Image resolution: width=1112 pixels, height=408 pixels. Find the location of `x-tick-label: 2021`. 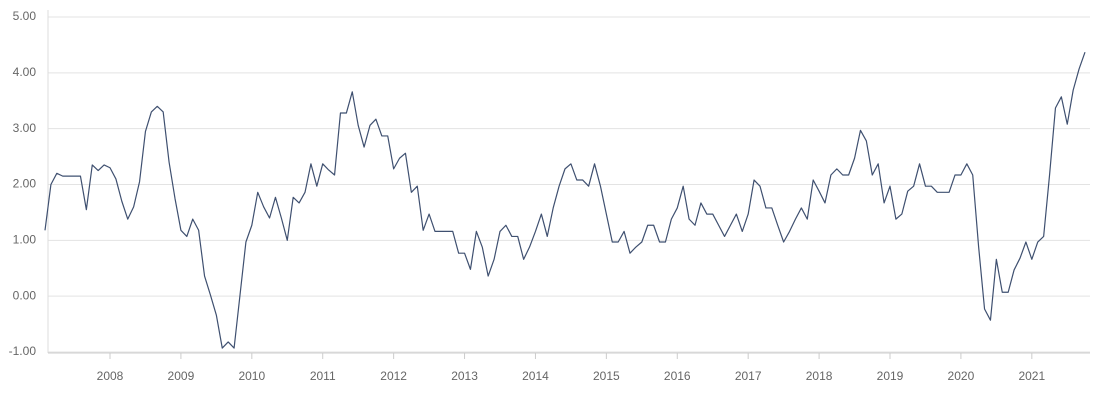

x-tick-label: 2021 is located at coordinates (1031, 376).